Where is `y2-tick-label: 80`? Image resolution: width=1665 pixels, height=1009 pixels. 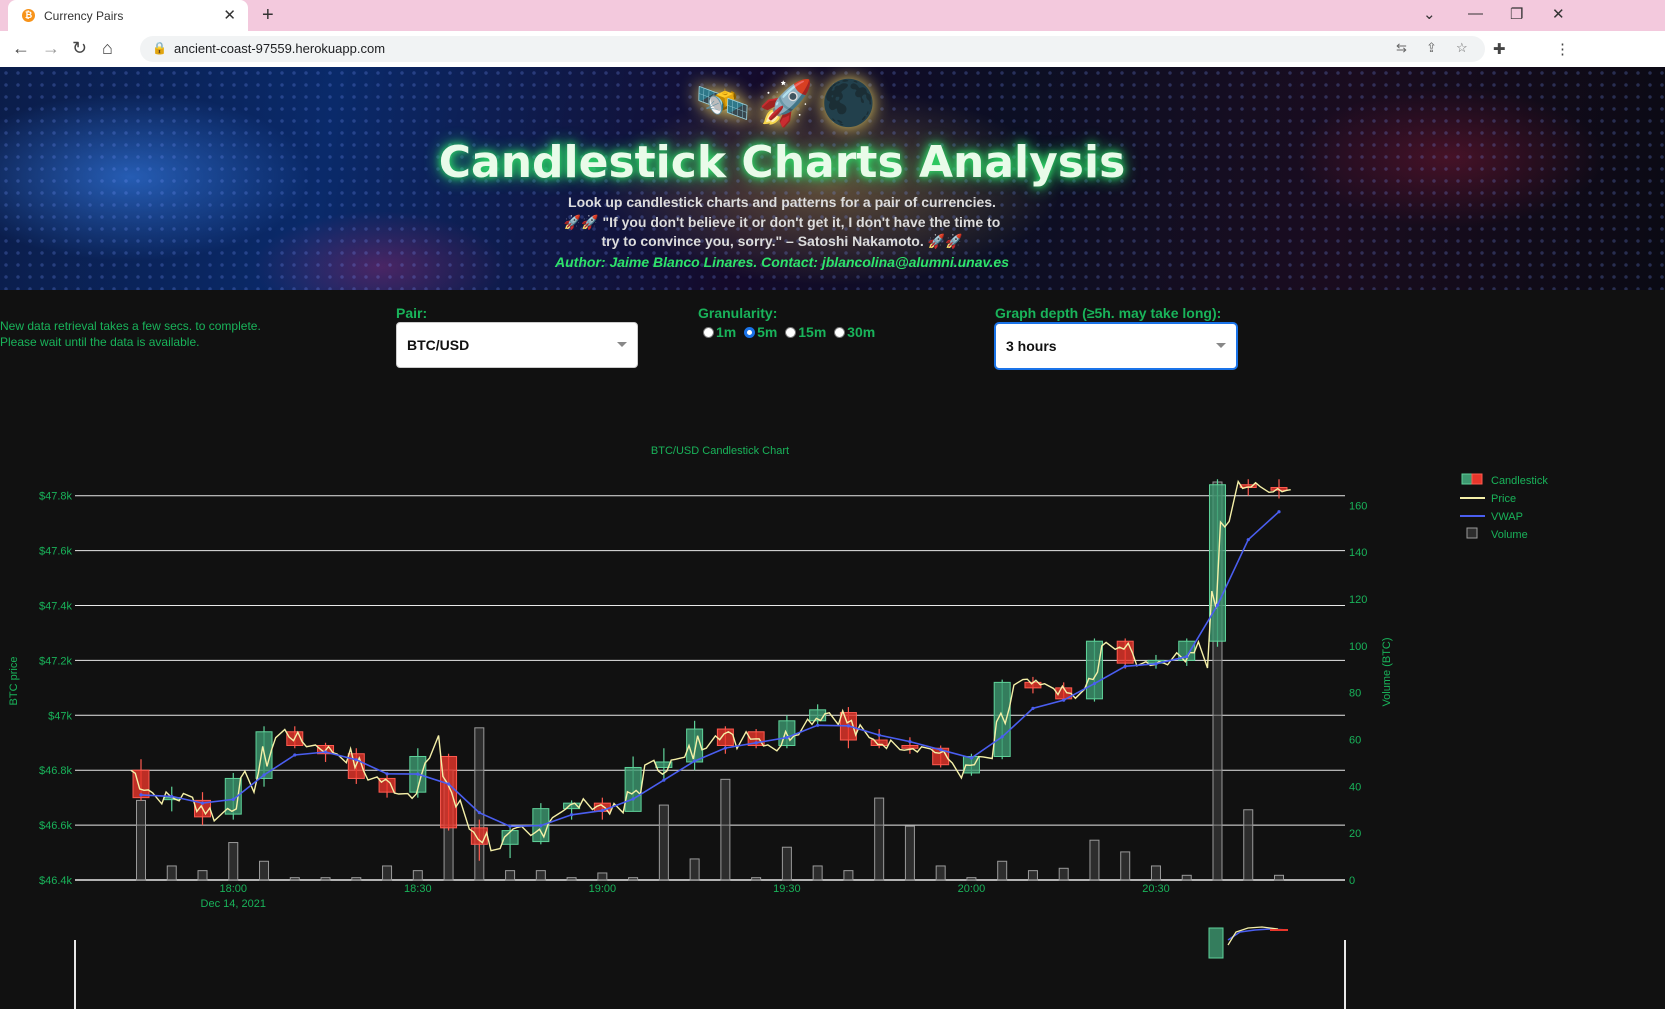 y2-tick-label: 80 is located at coordinates (1355, 694).